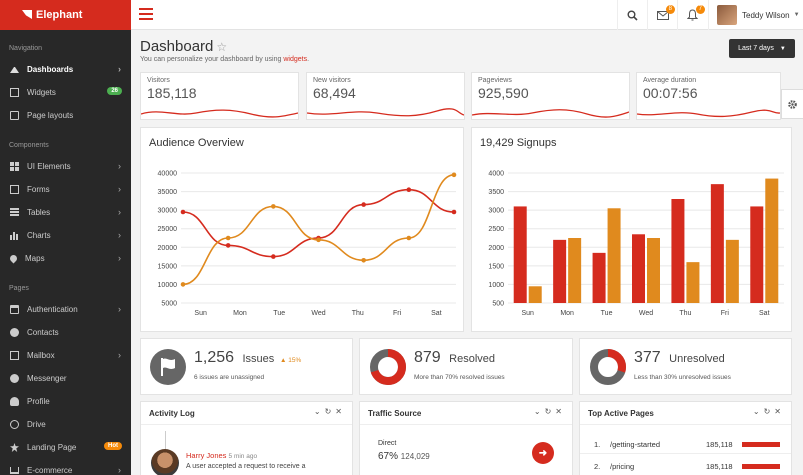 The height and width of the screenshot is (475, 803). I want to click on sidebar-item-contacts: Contacts, so click(65, 332).